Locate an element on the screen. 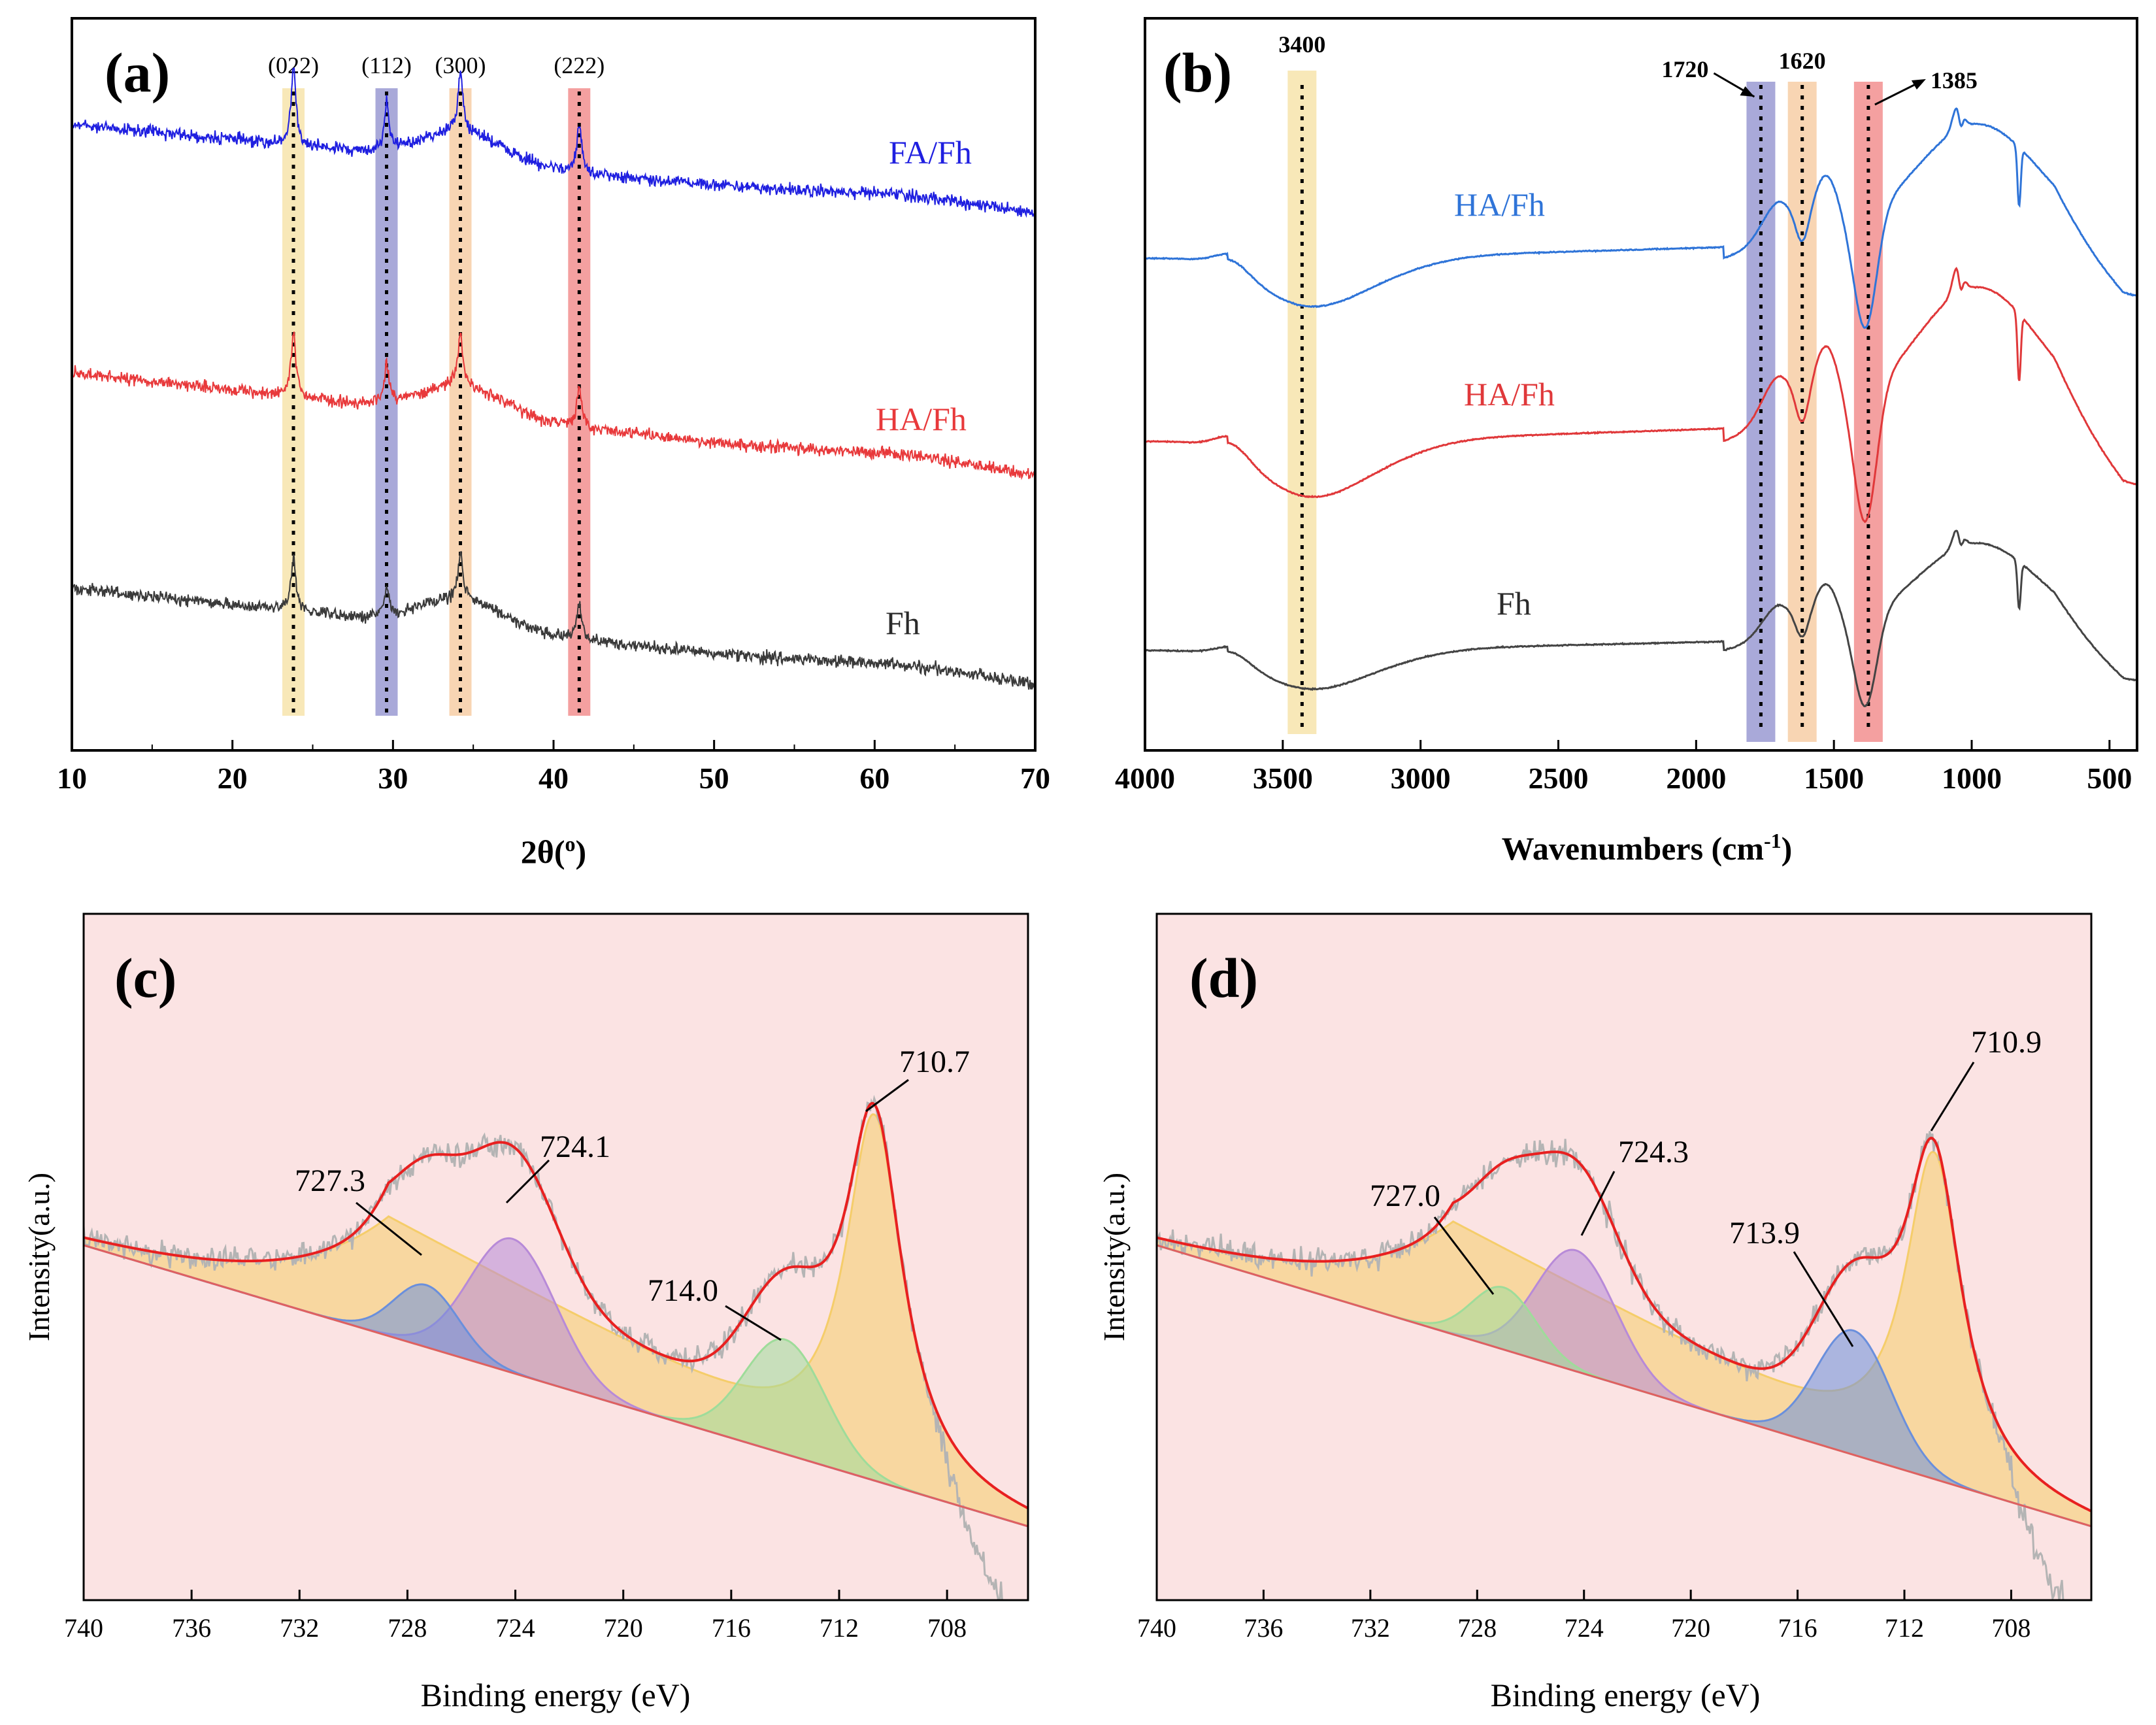  a-tick-label-1: 20 is located at coordinates (233, 778).